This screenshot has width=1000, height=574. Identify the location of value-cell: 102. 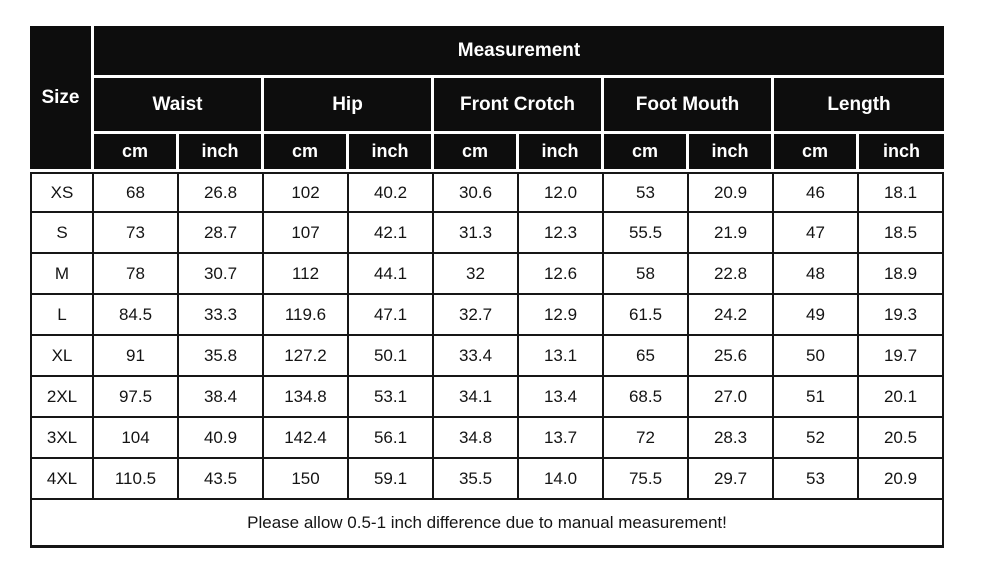
(306, 192).